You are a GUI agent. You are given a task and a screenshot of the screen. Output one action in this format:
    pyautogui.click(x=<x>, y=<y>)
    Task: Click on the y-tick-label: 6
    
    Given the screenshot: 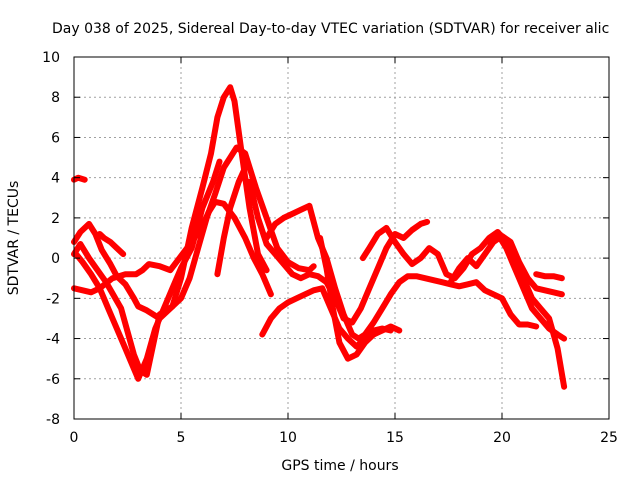 What is the action you would take?
    pyautogui.click(x=55, y=138)
    